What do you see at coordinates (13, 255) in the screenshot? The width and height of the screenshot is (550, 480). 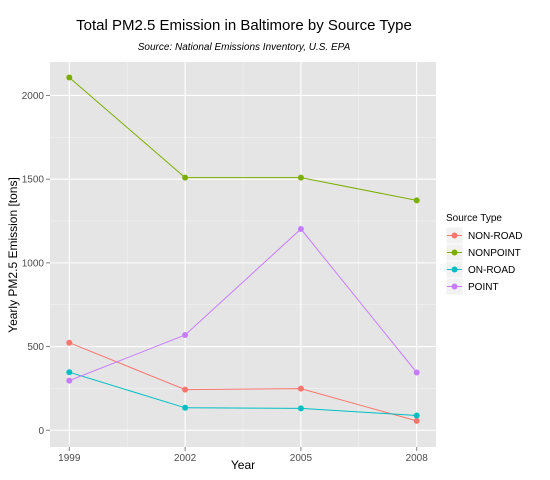 I see `y-axis-label: Yearly PM2.5 Emission [tons]` at bounding box center [13, 255].